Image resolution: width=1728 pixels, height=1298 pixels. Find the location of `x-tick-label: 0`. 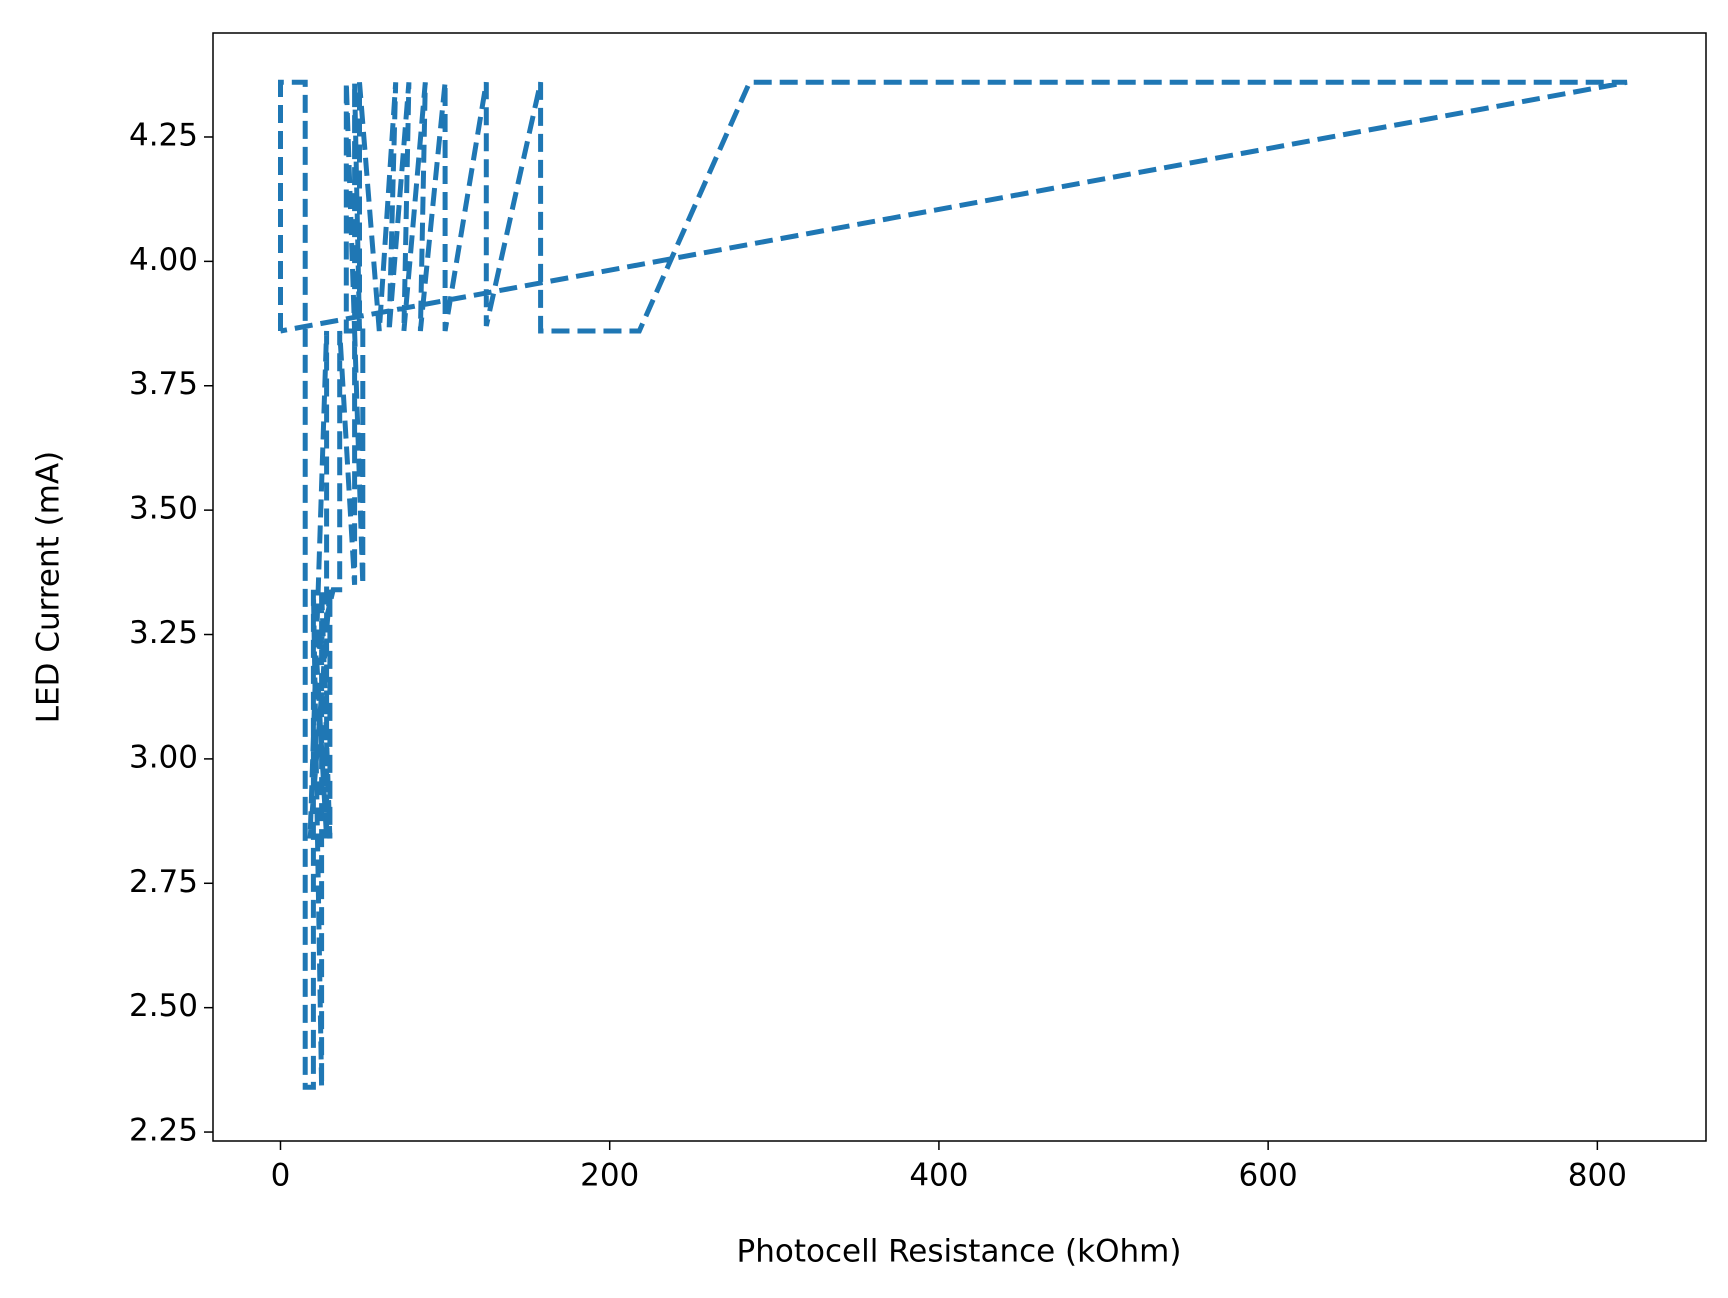

x-tick-label: 0 is located at coordinates (281, 1176).